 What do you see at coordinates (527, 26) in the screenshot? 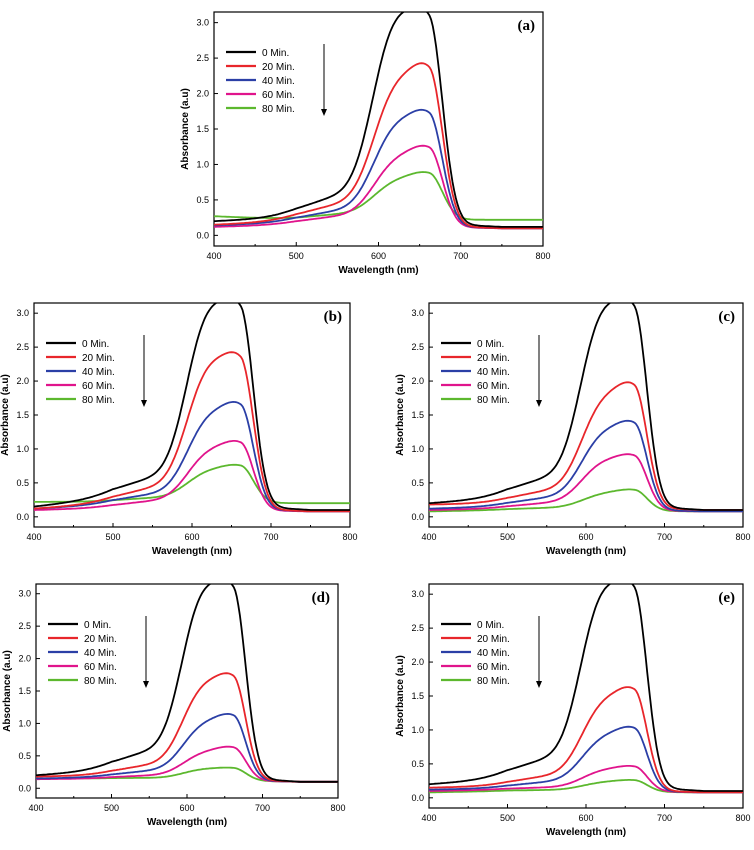
I see `panel-label: (a)` at bounding box center [527, 26].